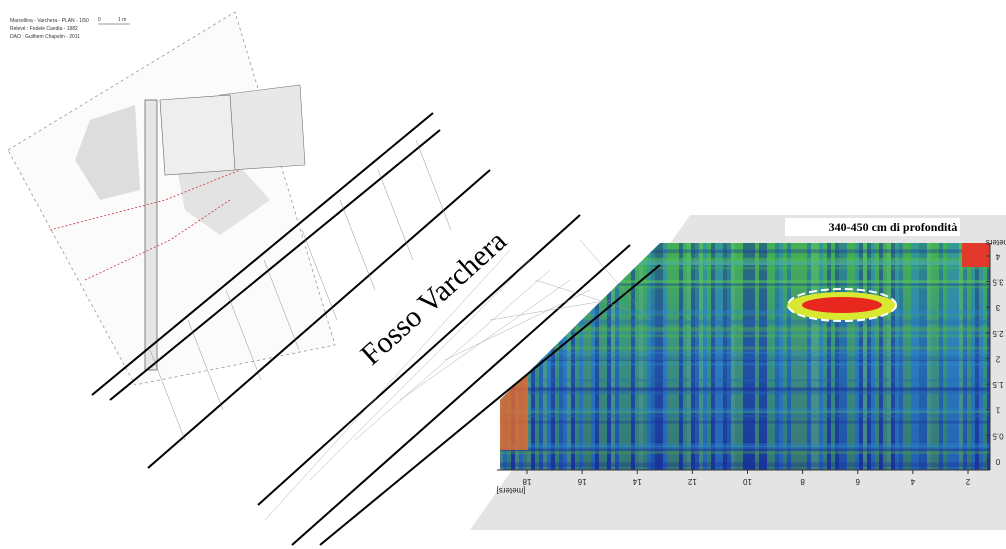 Image resolution: width=1006 pixels, height=549 pixels. What do you see at coordinates (99, 20) in the screenshot?
I see `scale-label: 0` at bounding box center [99, 20].